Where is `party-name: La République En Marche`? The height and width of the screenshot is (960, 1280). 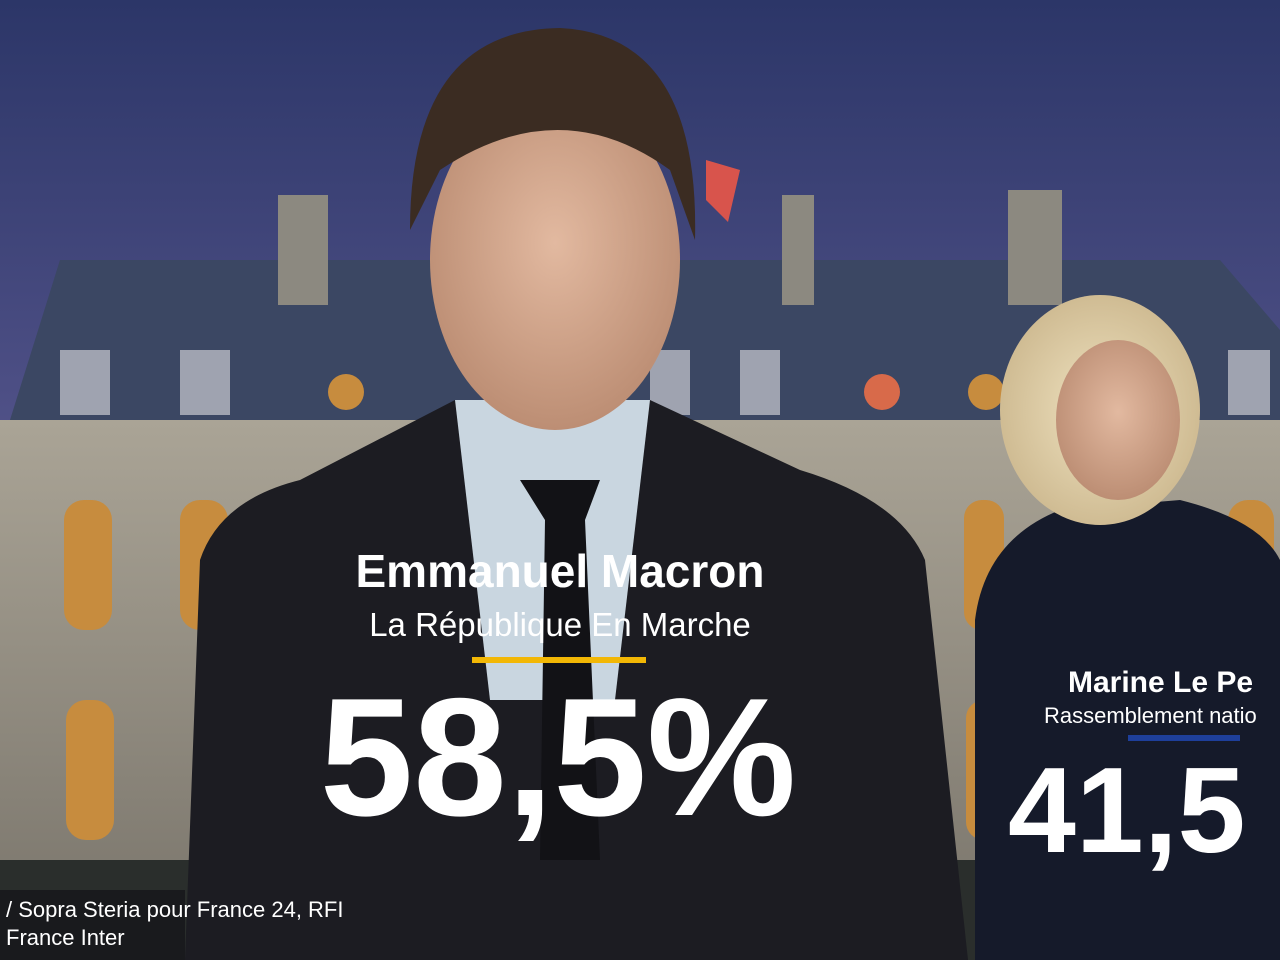
party-name: La République En Marche is located at coordinates (560, 624).